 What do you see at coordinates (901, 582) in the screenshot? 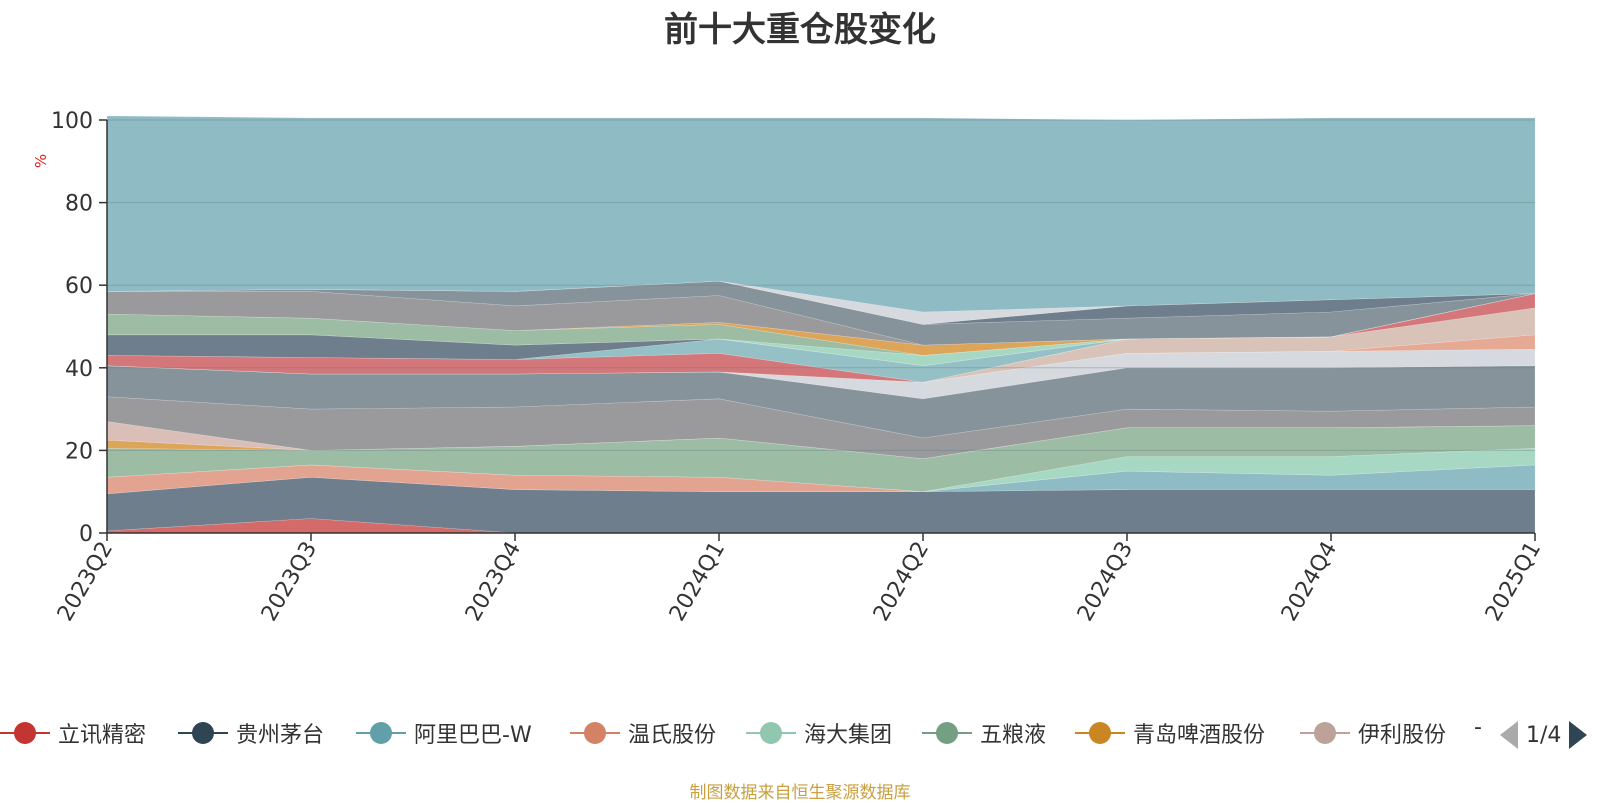
I see `x-tick-label-2024Q2: 2024Q2` at bounding box center [901, 582].